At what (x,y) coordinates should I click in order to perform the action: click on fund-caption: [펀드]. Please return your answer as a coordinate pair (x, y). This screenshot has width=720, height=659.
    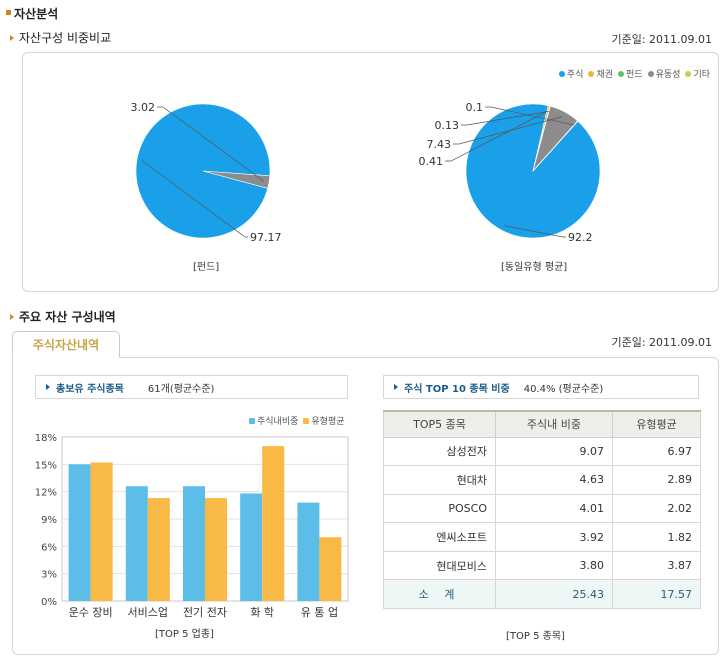
    Looking at the image, I should click on (206, 267).